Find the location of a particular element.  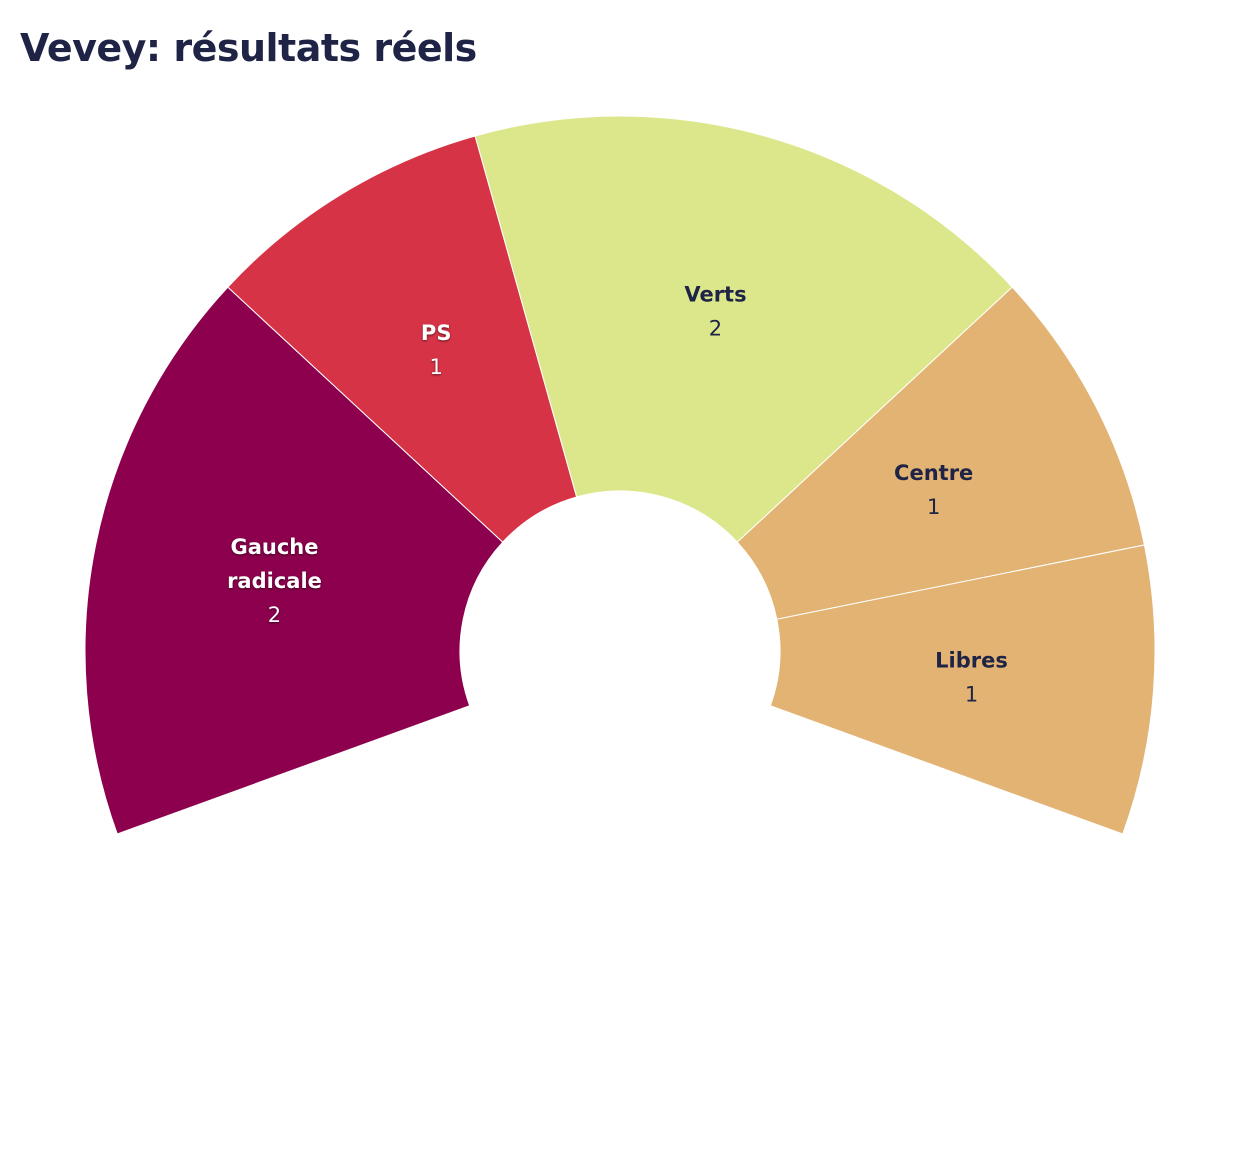

slice-libres is located at coordinates (962, 689).